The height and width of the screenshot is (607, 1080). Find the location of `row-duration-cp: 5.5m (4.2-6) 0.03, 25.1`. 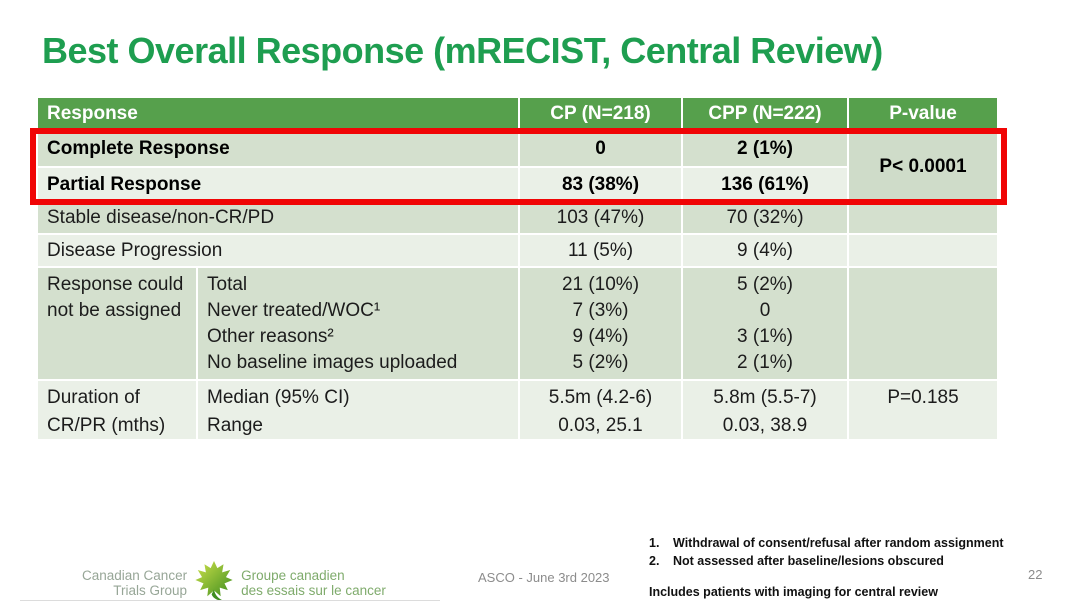

row-duration-cp: 5.5m (4.2-6) 0.03, 25.1 is located at coordinates (600, 410).